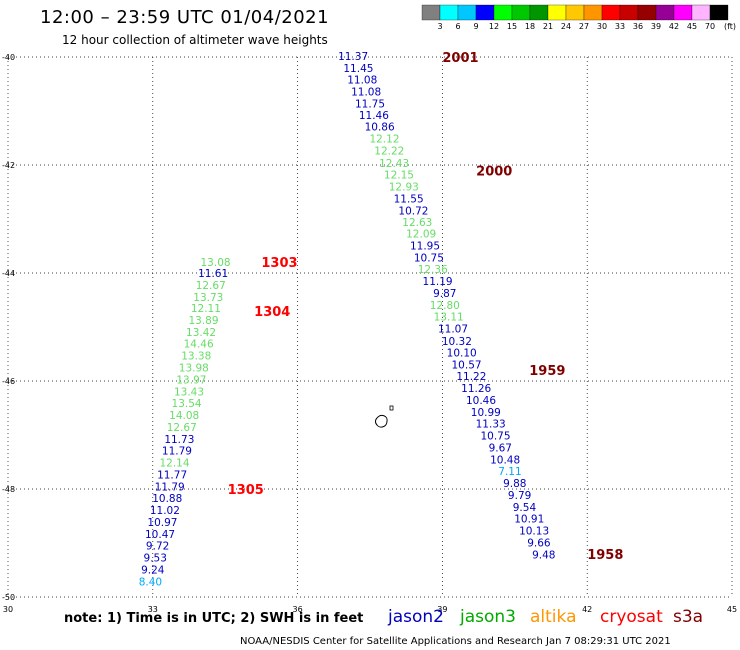 The width and height of the screenshot is (740, 650). I want to click on wave-height-value: 12.63, so click(417, 223).